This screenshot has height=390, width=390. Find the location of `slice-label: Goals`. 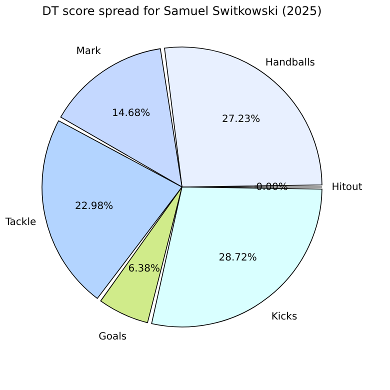

slice-label: Goals is located at coordinates (112, 337).